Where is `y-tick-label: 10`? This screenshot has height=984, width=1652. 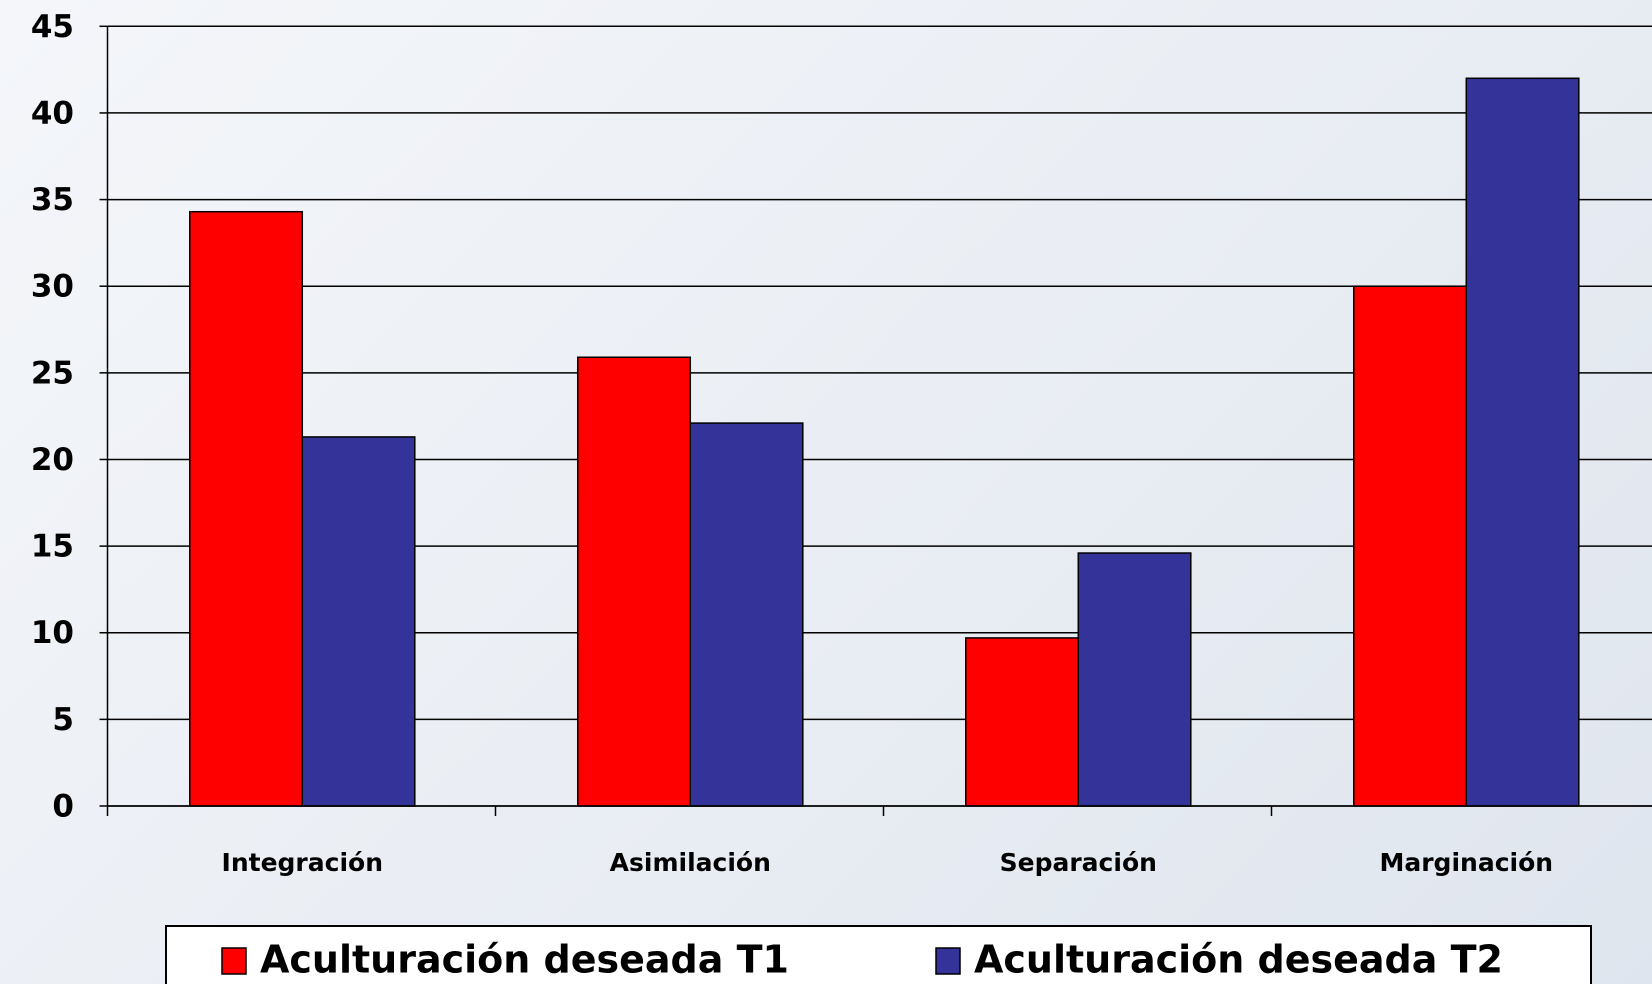
y-tick-label: 10 is located at coordinates (52, 633).